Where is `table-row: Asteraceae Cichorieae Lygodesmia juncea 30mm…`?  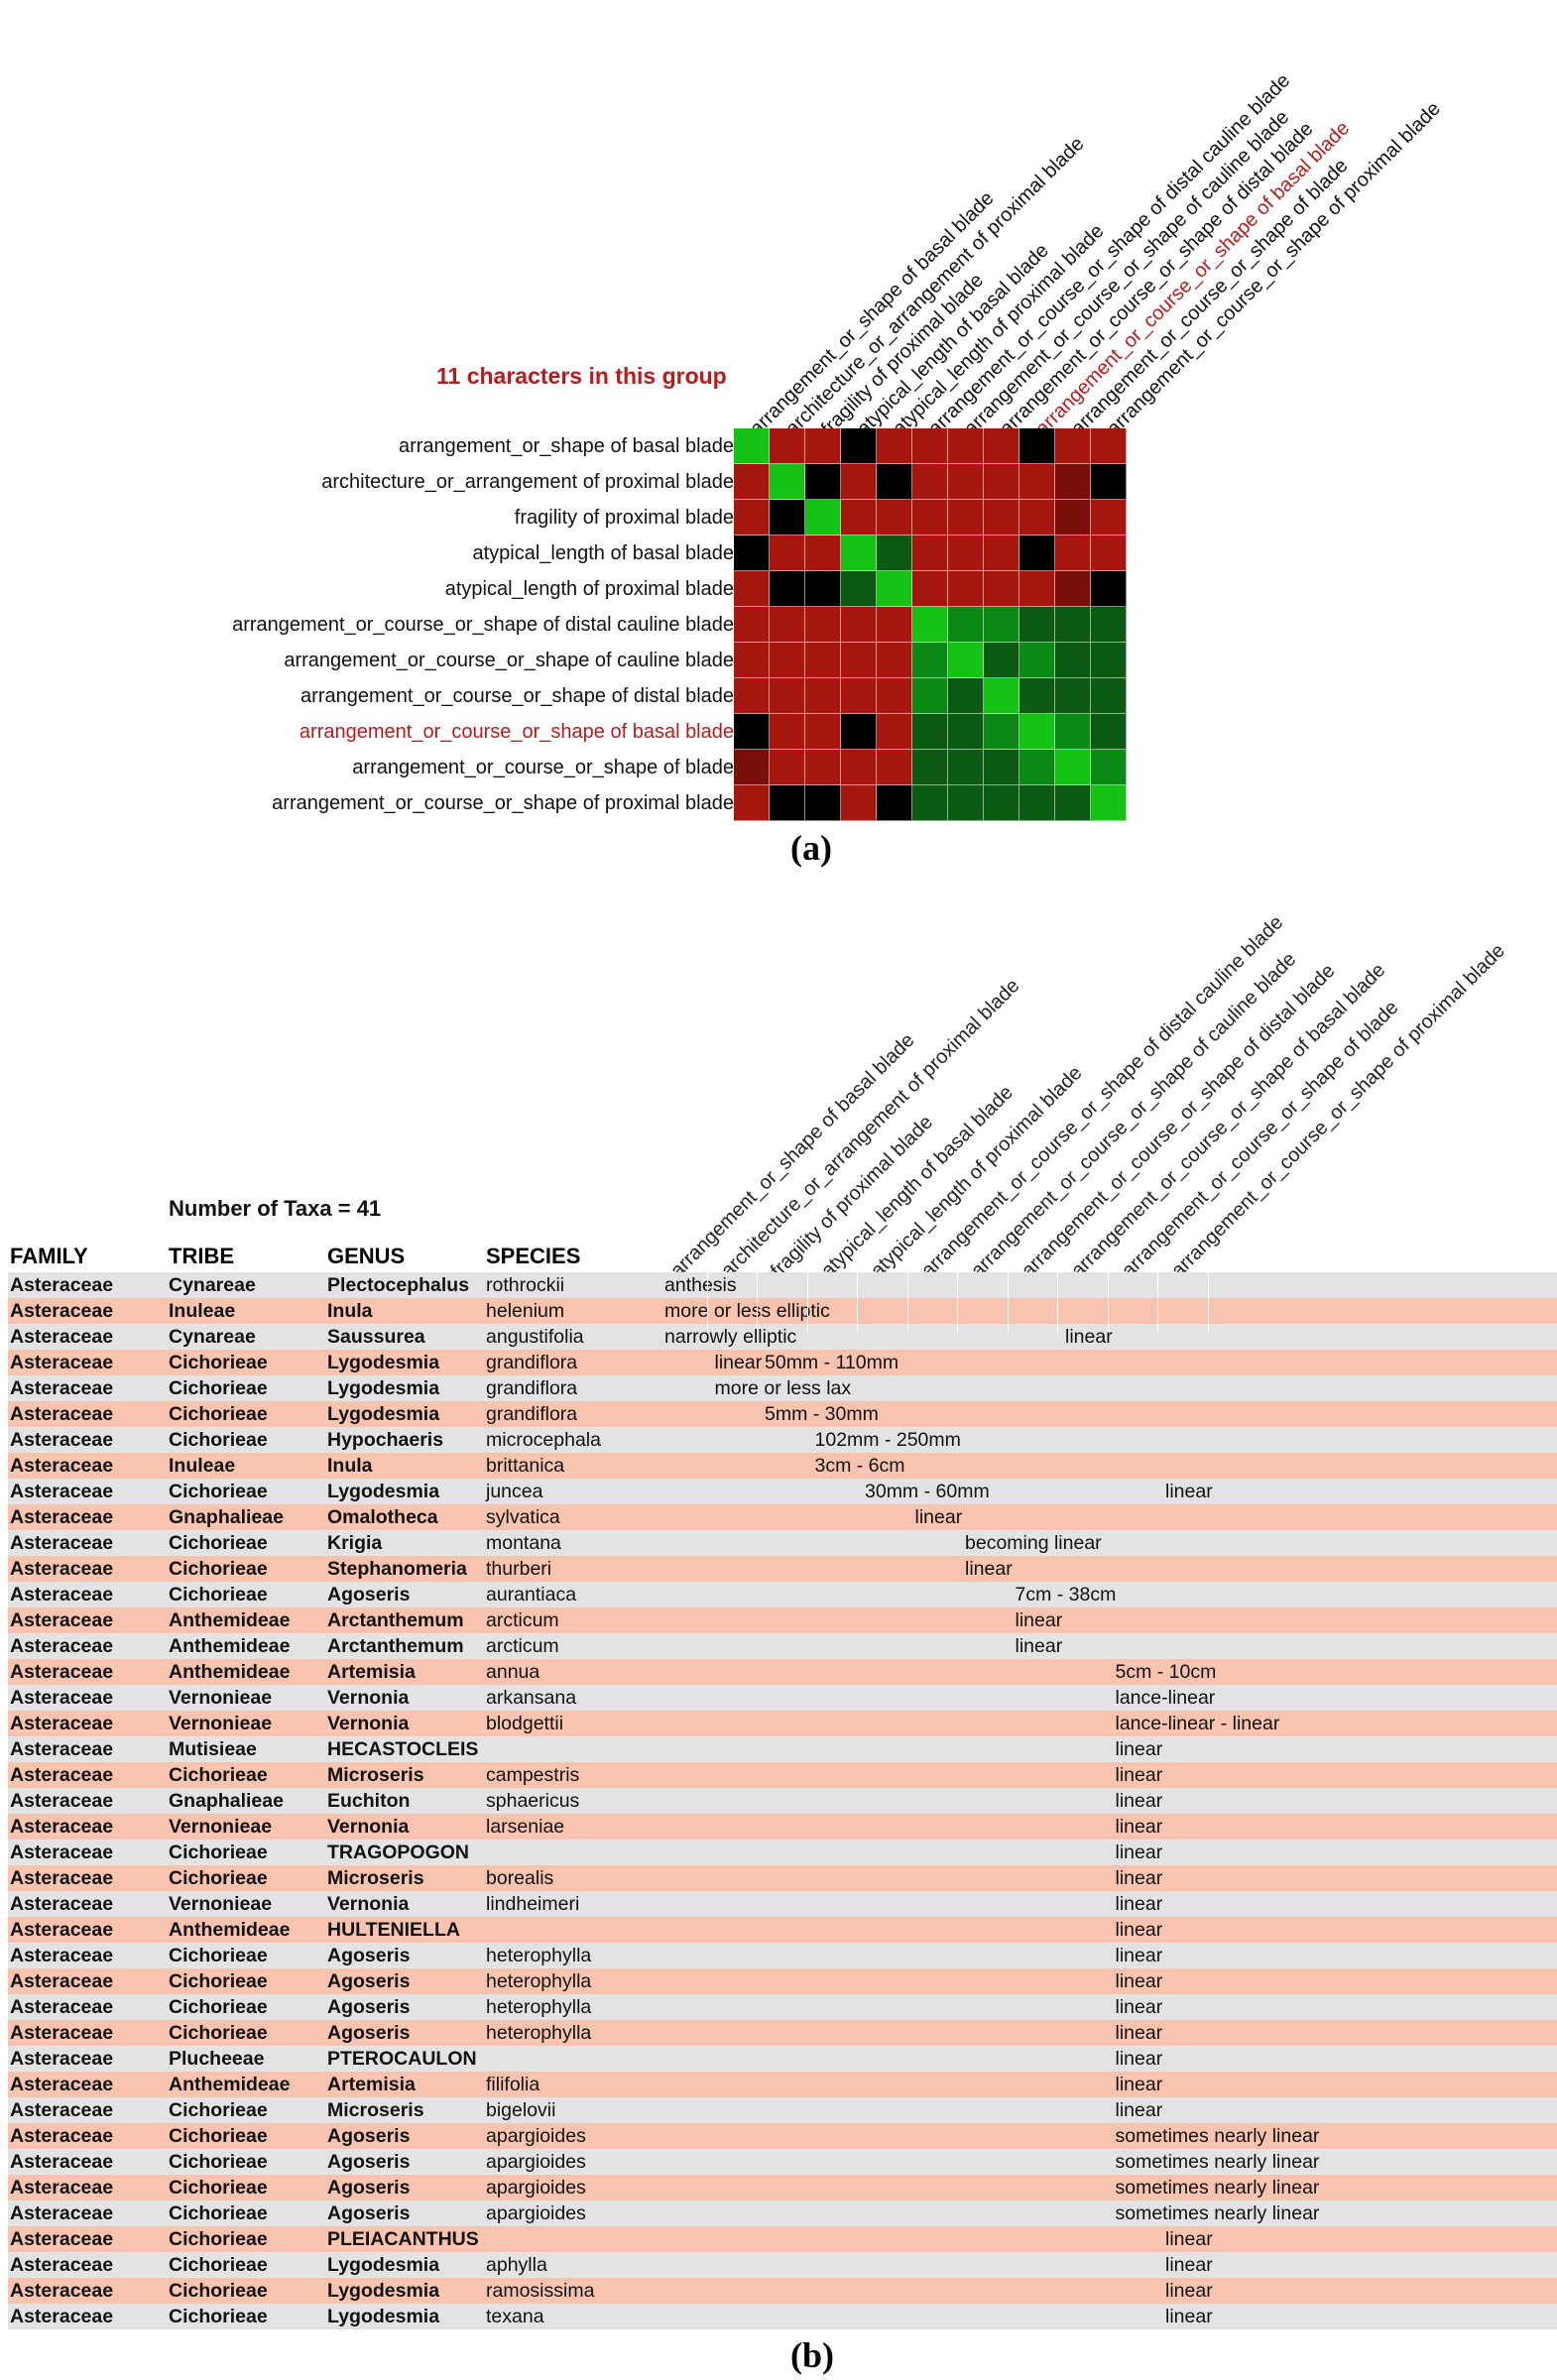
table-row: Asteraceae Cichorieae Lygodesmia juncea 30mm… is located at coordinates (782, 1491).